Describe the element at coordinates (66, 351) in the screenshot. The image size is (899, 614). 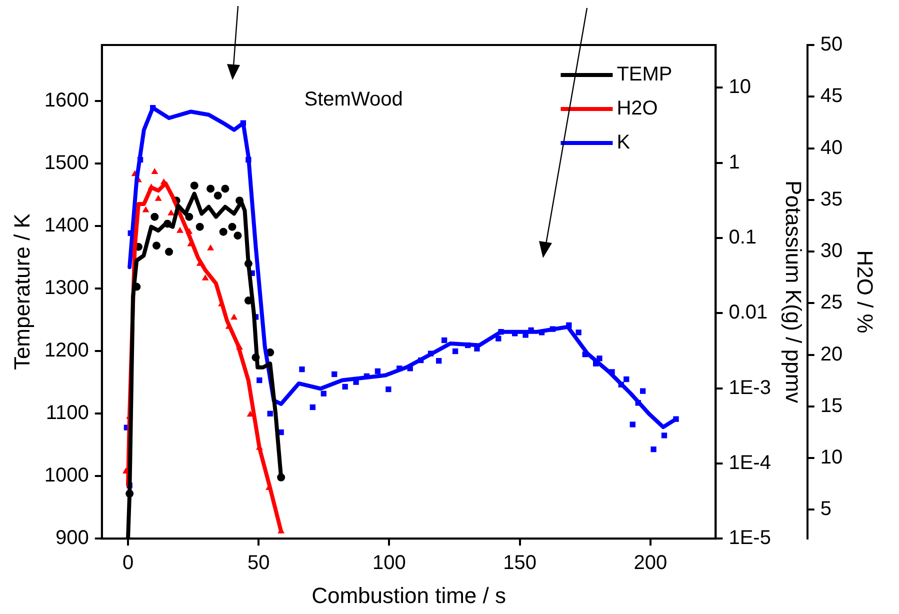
I see `y-tick-label: 1200` at that location.